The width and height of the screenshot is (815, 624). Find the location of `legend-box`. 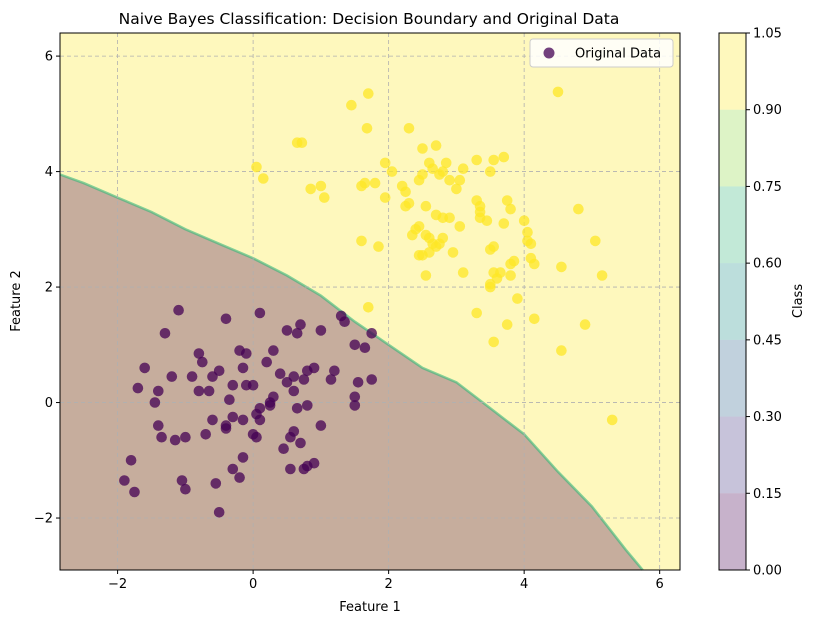

legend-box is located at coordinates (601, 53).